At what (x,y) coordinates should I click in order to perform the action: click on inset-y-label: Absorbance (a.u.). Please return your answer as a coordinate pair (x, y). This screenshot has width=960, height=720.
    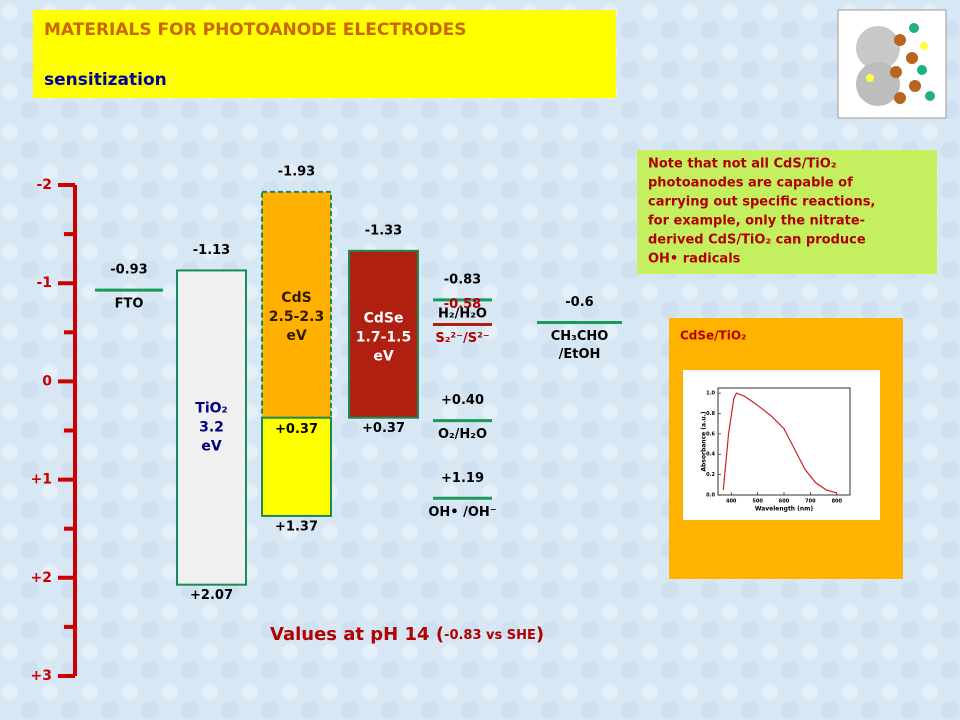
    Looking at the image, I should click on (704, 441).